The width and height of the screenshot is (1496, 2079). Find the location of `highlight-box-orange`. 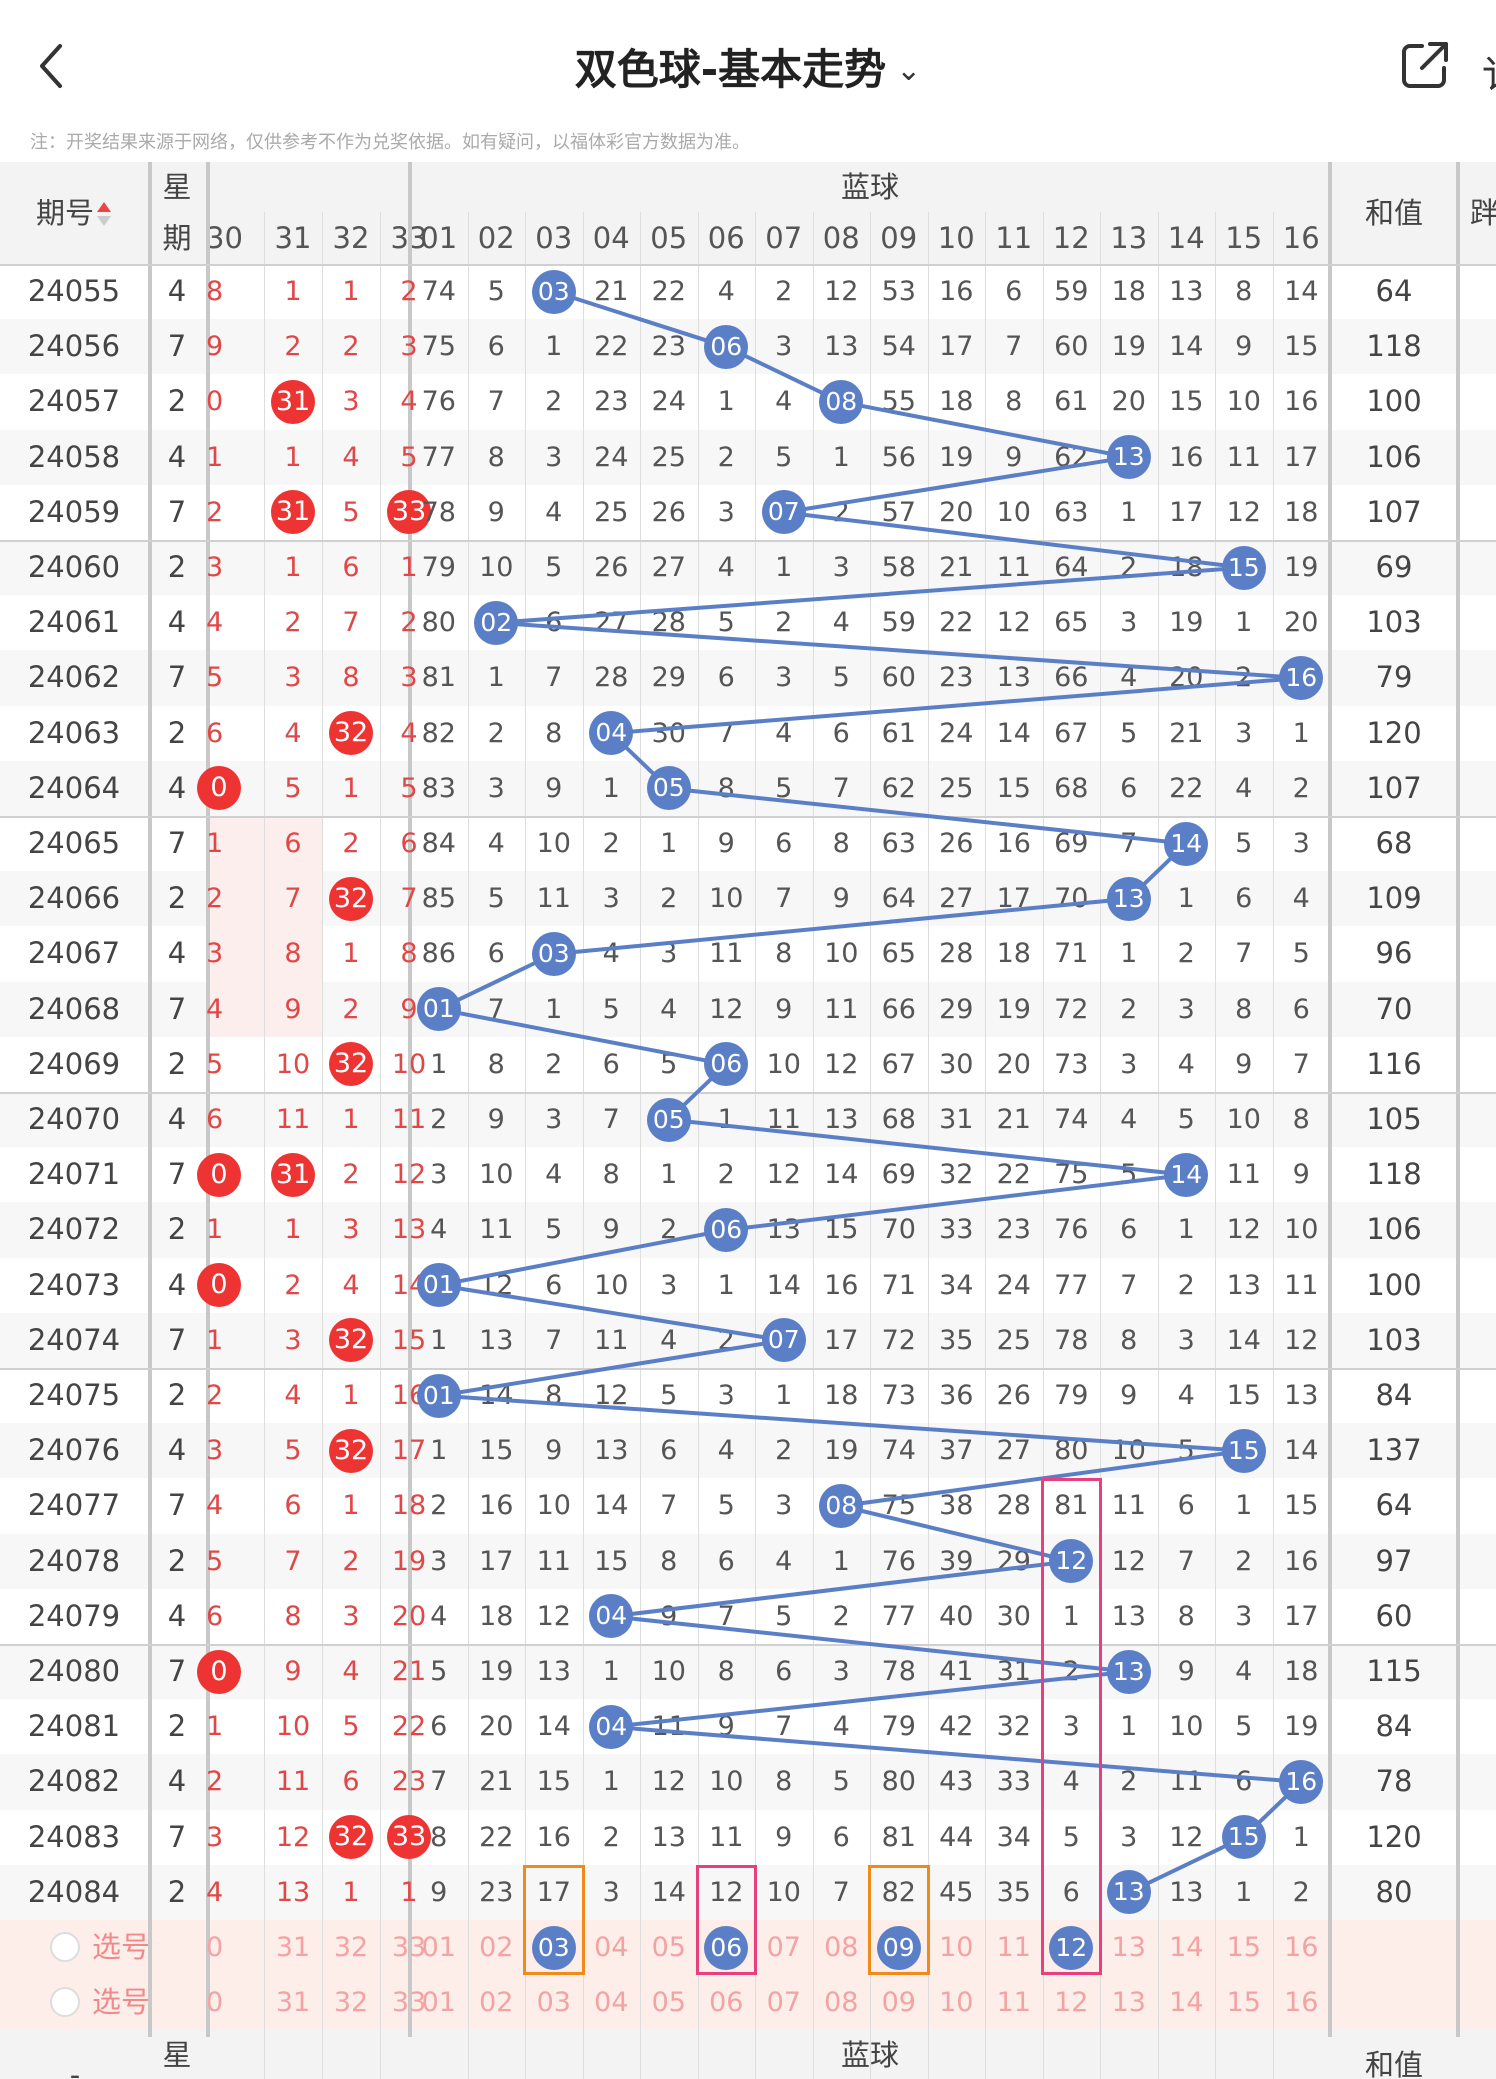

highlight-box-orange is located at coordinates (899, 1920).